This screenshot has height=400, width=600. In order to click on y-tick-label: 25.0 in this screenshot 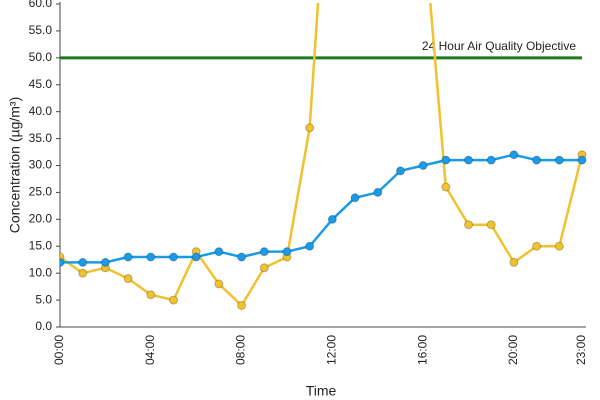, I will do `click(41, 192)`.